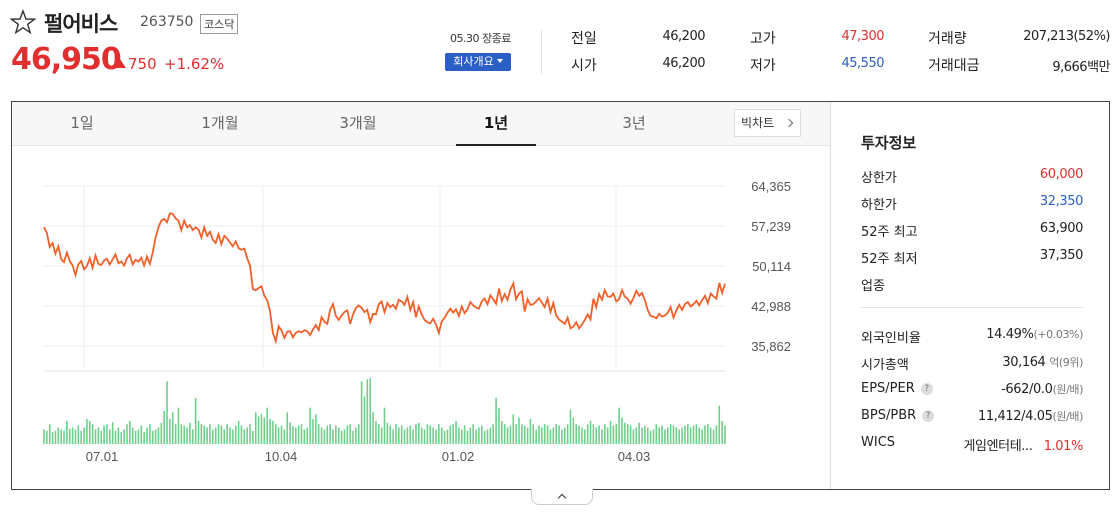  Describe the element at coordinates (889, 415) in the screenshot. I see `bps-pbr-label: BPS/PBR` at that location.